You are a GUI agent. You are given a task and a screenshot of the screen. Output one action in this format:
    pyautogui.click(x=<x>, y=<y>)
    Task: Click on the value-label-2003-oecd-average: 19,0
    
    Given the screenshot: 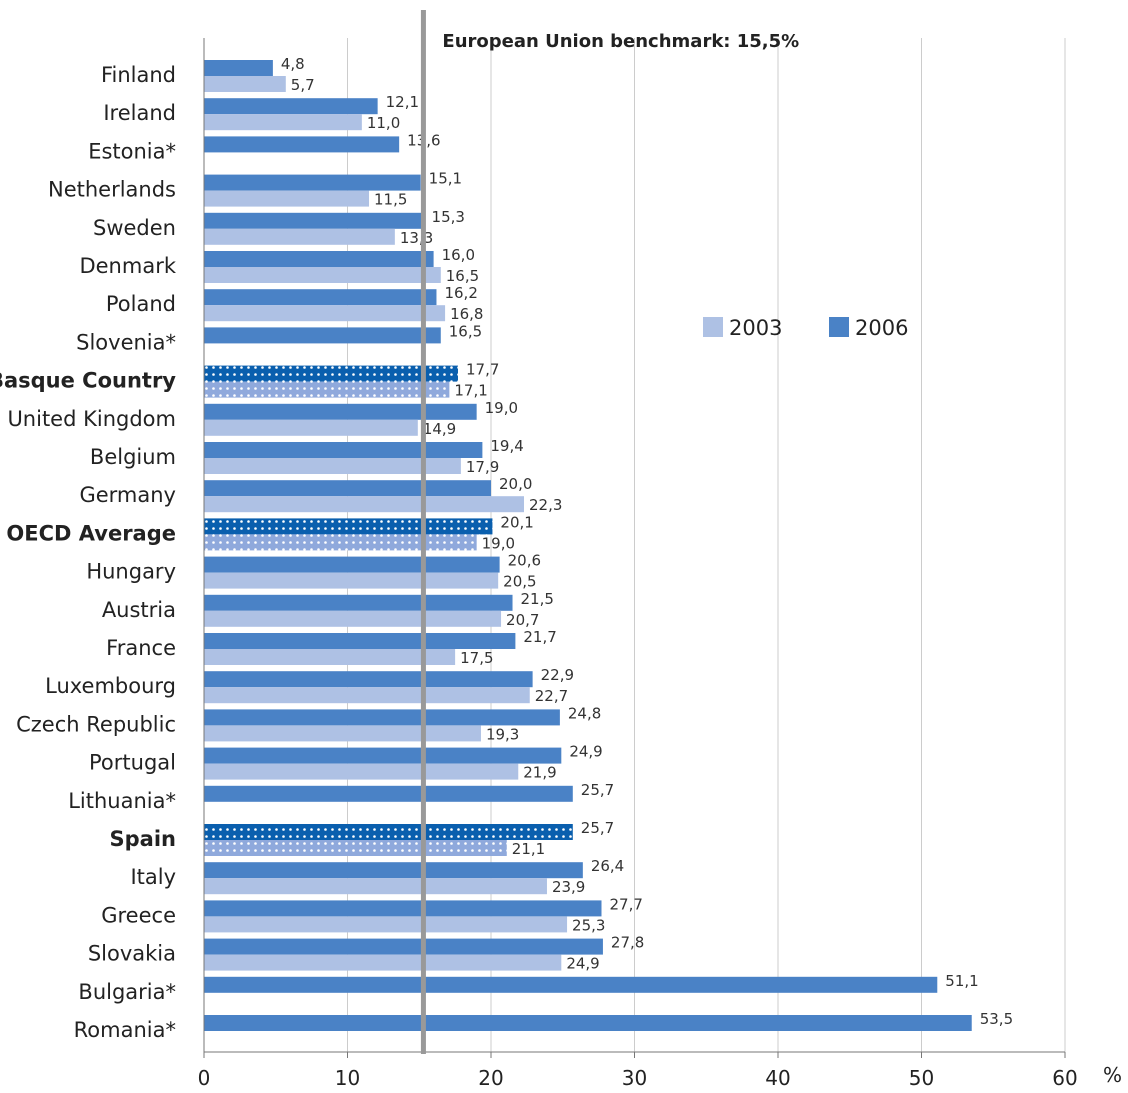 What is the action you would take?
    pyautogui.click(x=498, y=543)
    